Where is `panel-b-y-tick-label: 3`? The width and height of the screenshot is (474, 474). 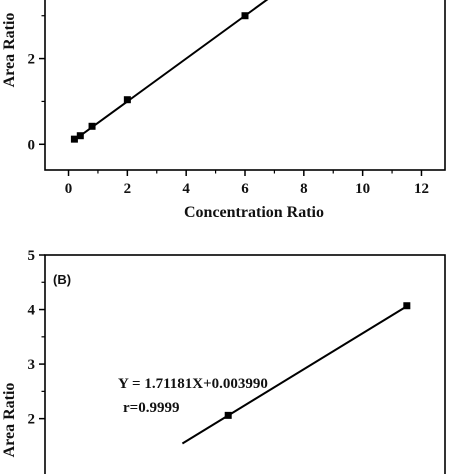
panel-b-y-tick-label: 3 is located at coordinates (32, 365).